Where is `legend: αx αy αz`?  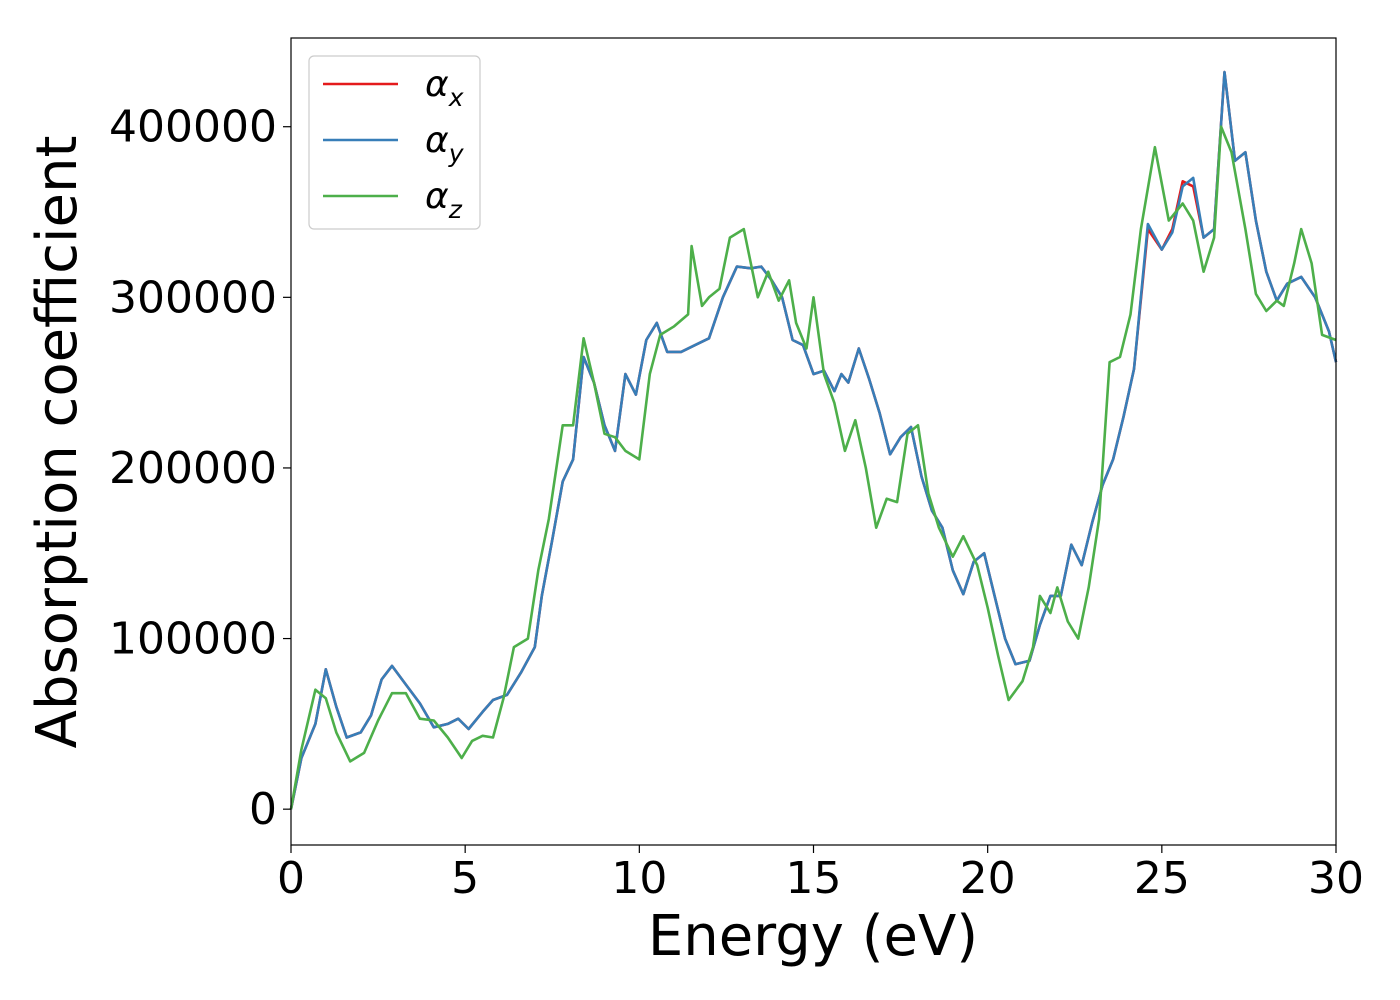 legend: αx αy αz is located at coordinates (394, 142).